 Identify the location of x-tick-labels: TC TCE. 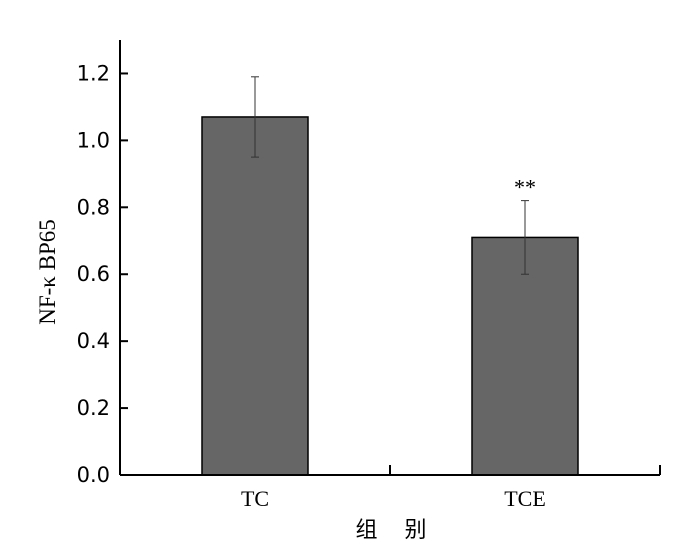
(393, 498).